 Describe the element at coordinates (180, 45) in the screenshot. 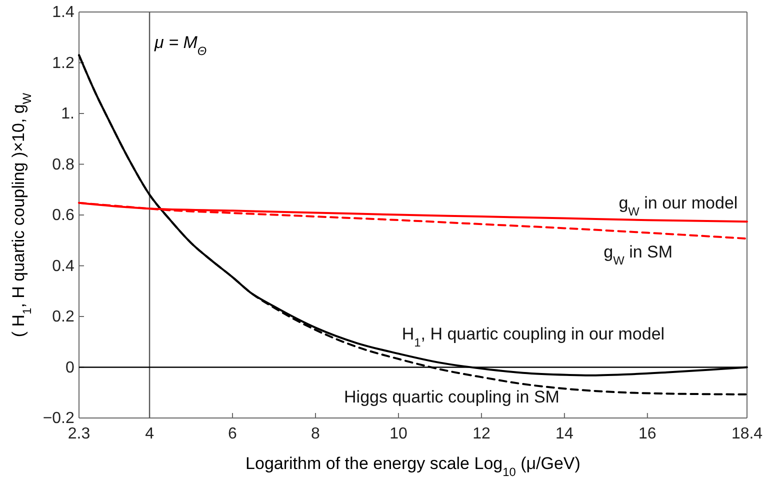

I see `ref-line-label: μ = M$_{Θ}$` at that location.